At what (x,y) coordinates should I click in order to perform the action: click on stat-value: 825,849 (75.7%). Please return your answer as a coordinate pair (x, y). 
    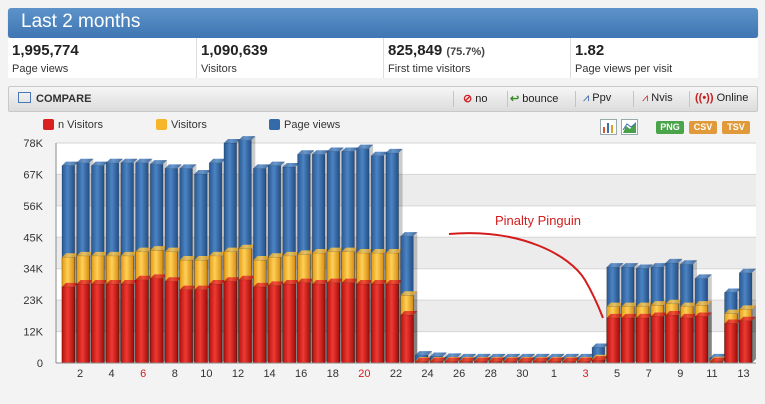
    Looking at the image, I should click on (436, 50).